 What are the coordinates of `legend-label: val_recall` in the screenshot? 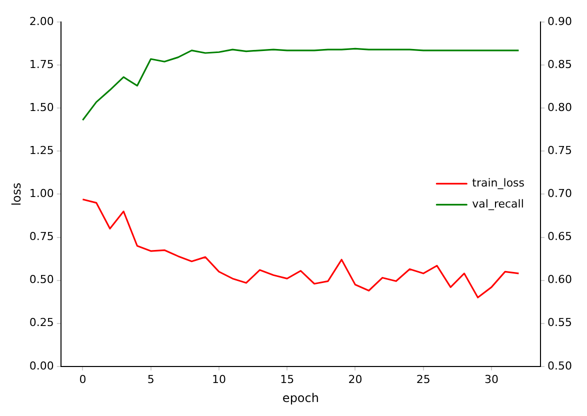 It's located at (498, 204).